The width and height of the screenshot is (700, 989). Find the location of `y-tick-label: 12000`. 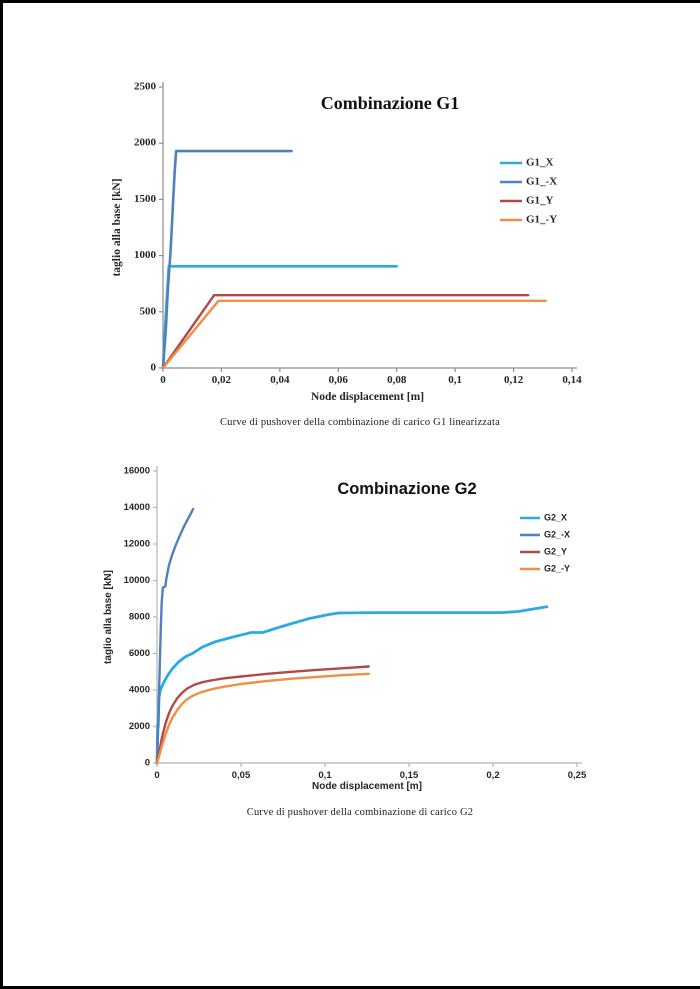

y-tick-label: 12000 is located at coordinates (137, 544).